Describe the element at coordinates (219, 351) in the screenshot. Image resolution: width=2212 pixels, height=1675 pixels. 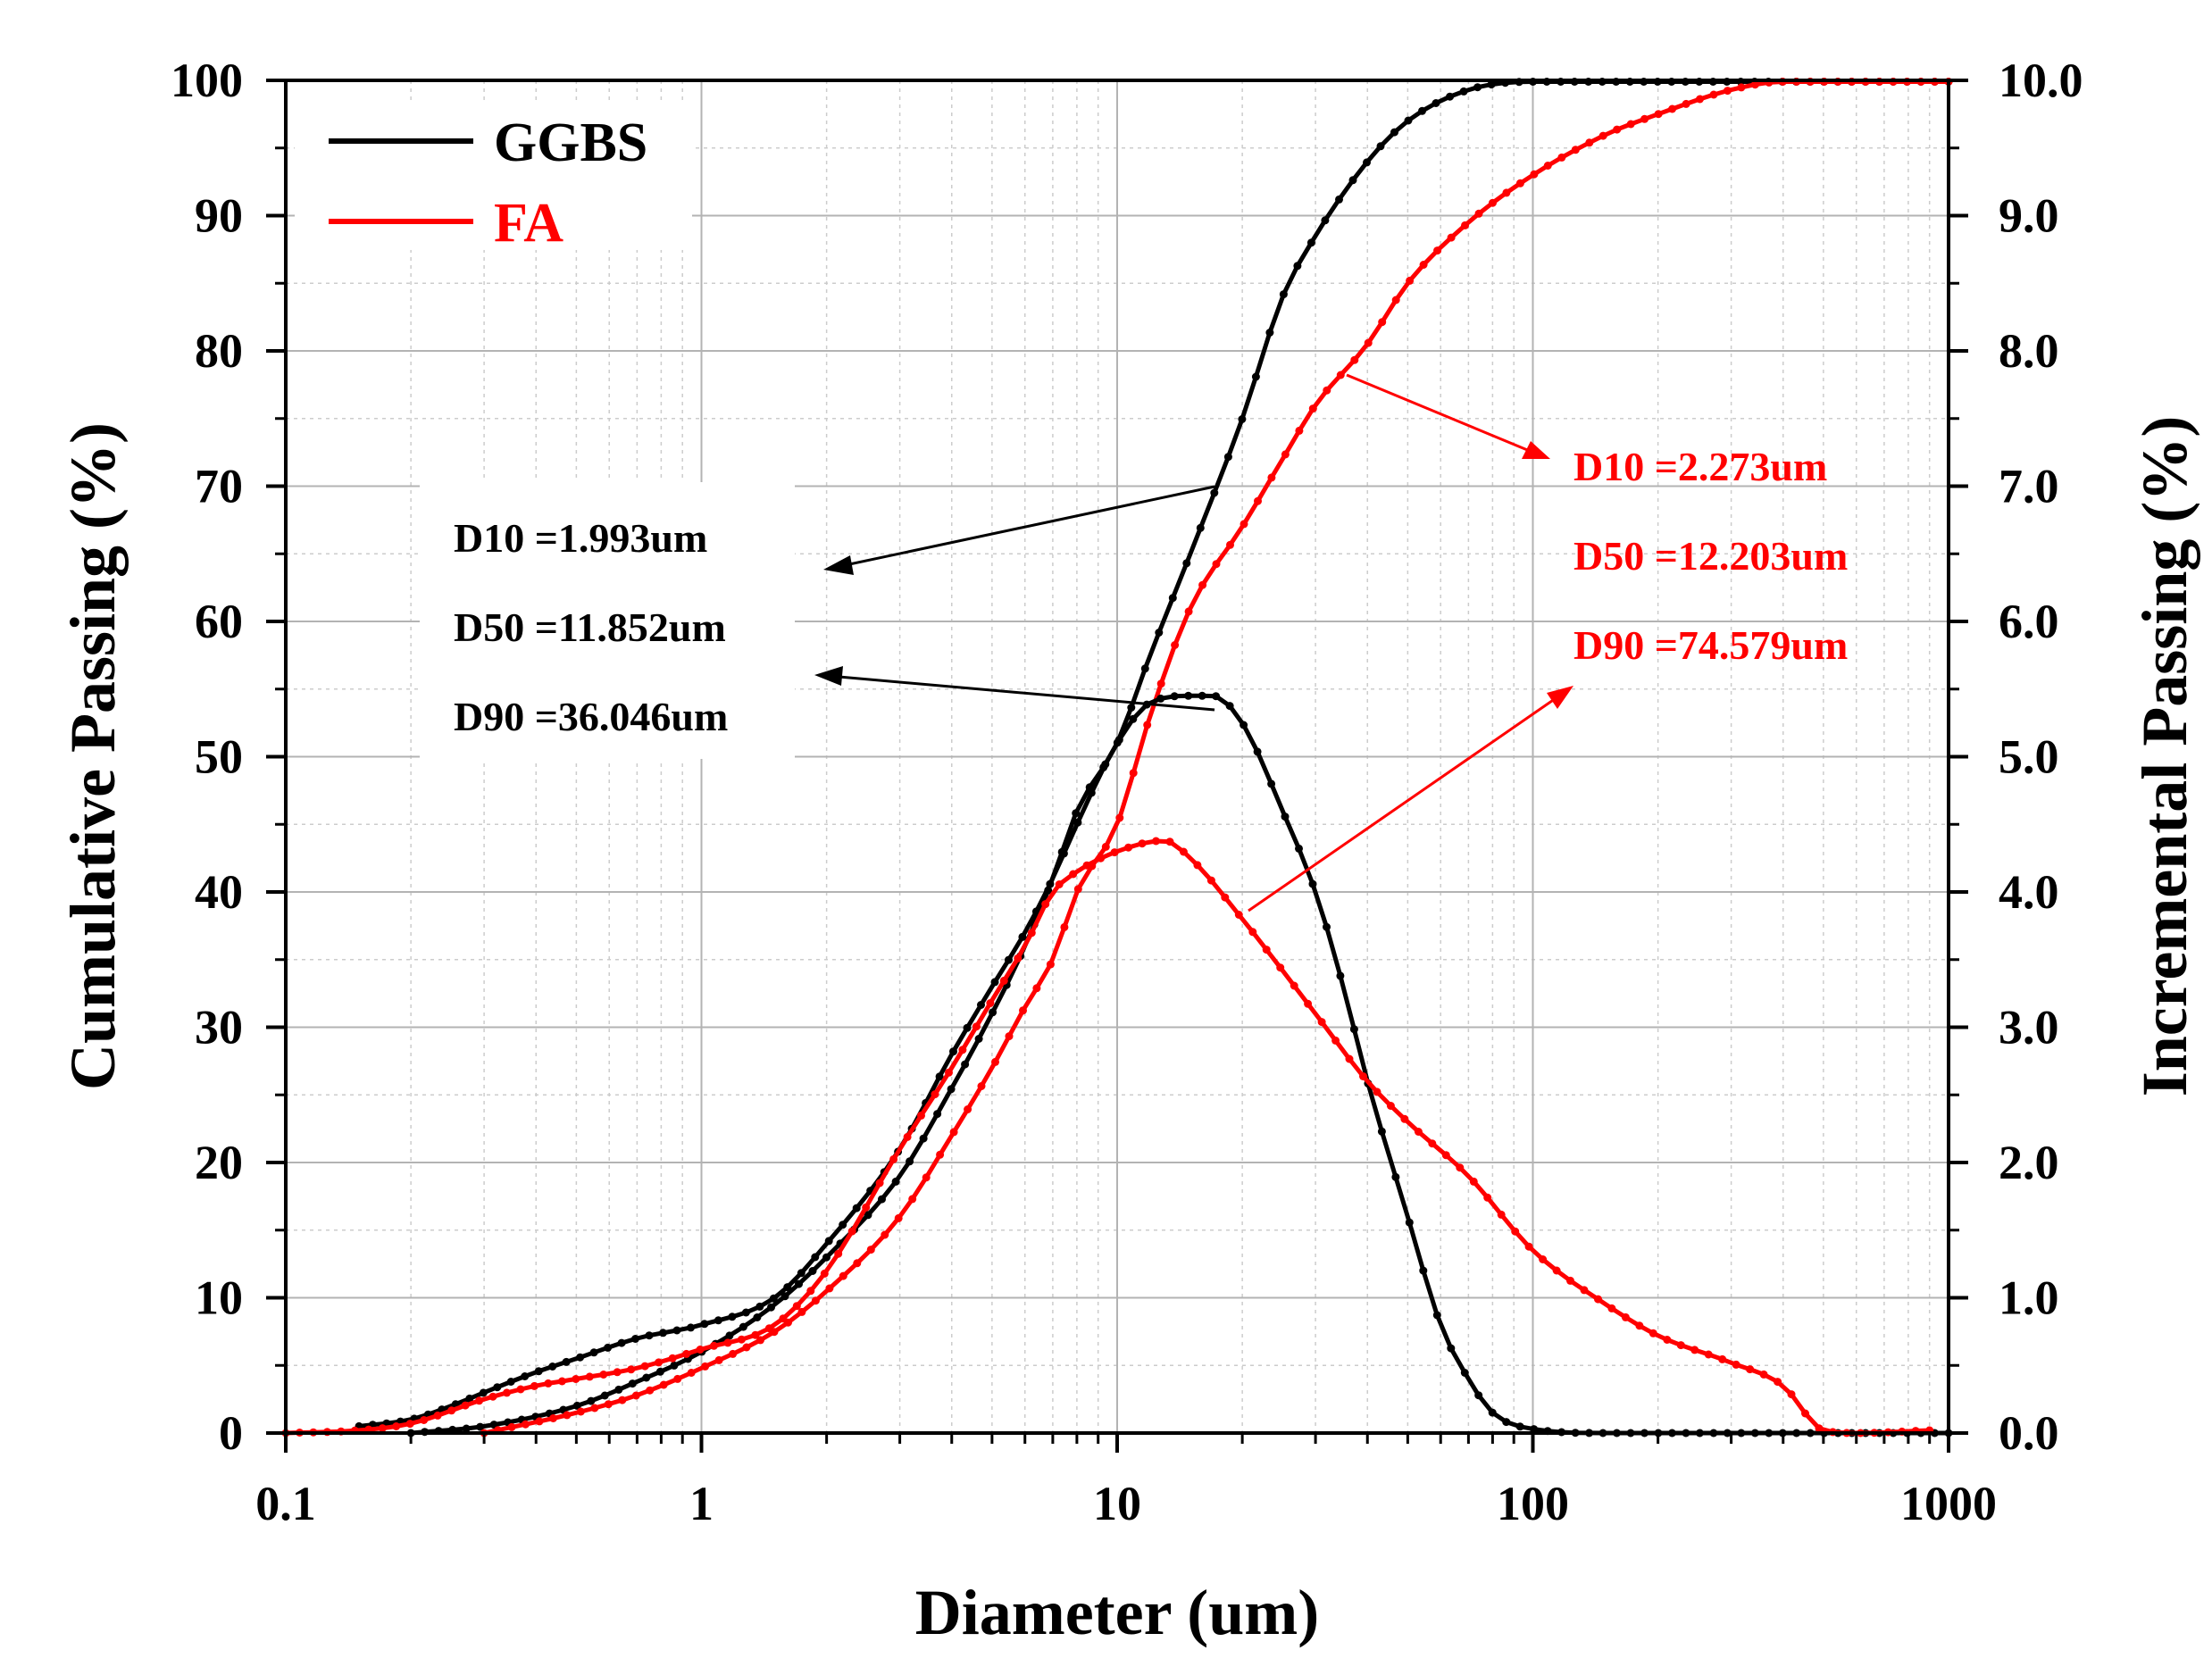
I see `y-tick-label: 80` at that location.